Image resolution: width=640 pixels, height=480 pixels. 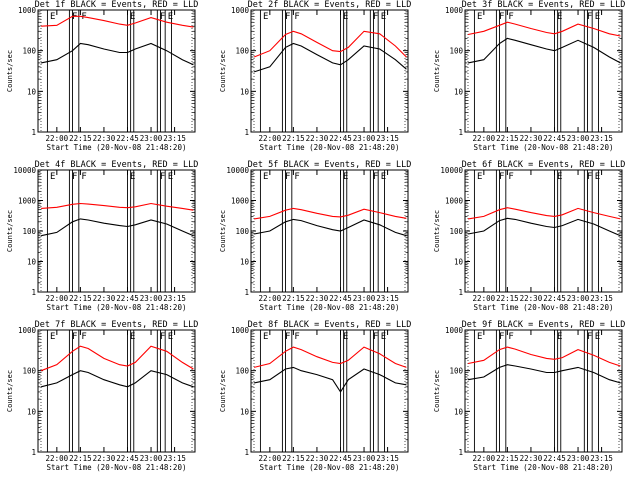 What do you see at coordinates (117, 325) in the screenshot?
I see `panel-title: Det 7f BLACK = Events, RED = LLD` at bounding box center [117, 325].